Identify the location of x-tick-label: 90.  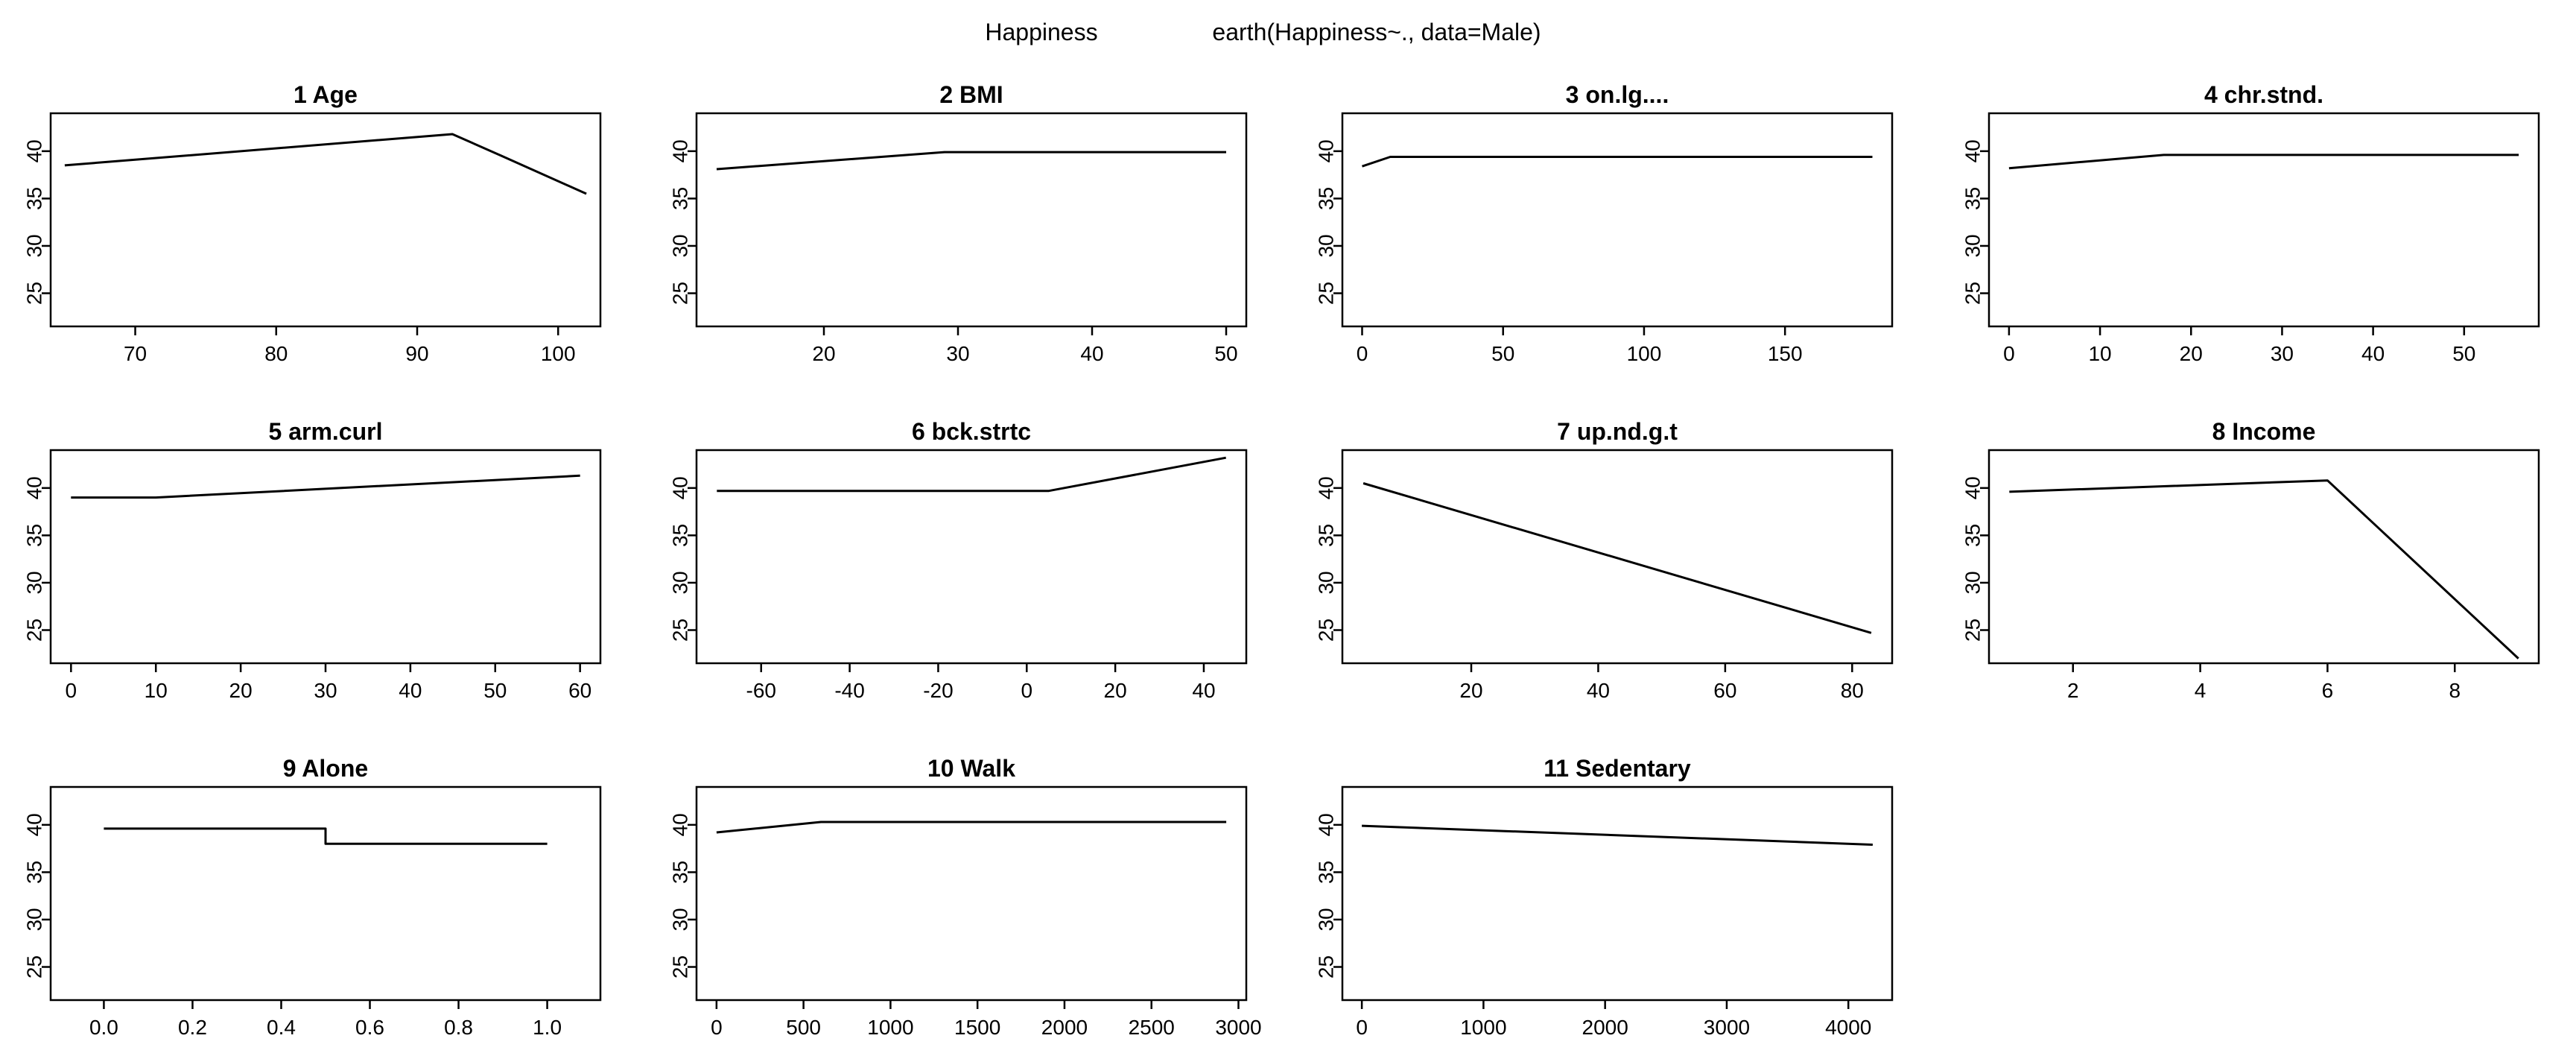
(417, 353).